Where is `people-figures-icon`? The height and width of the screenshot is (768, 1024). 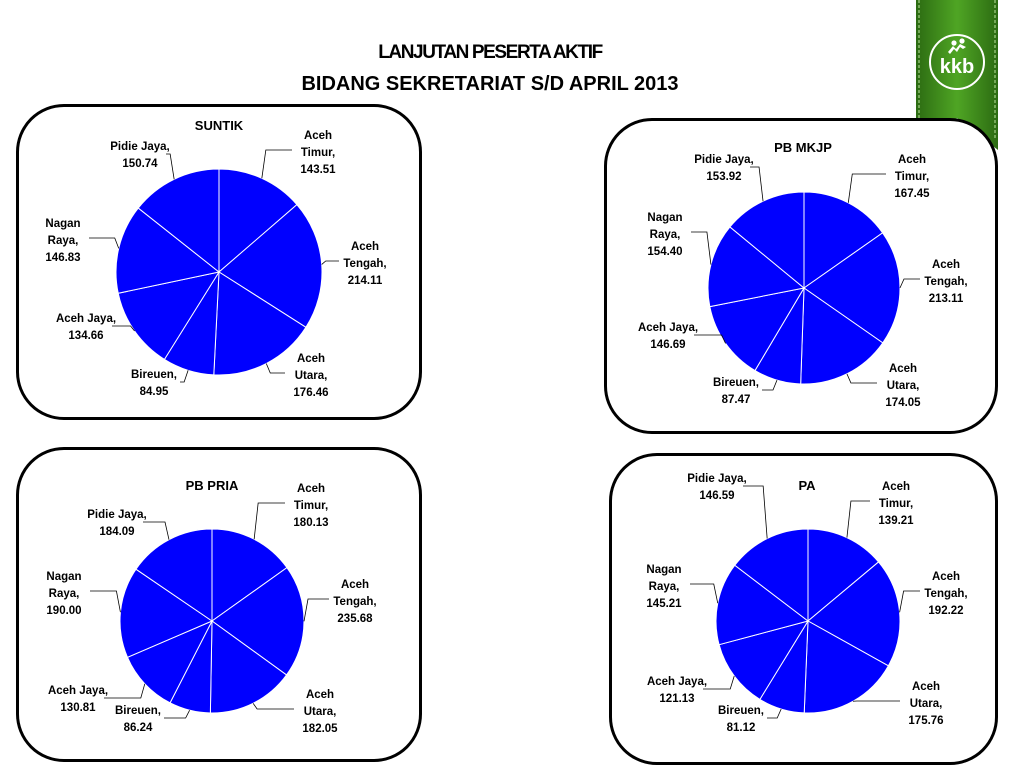
people-figures-icon is located at coordinates (957, 46).